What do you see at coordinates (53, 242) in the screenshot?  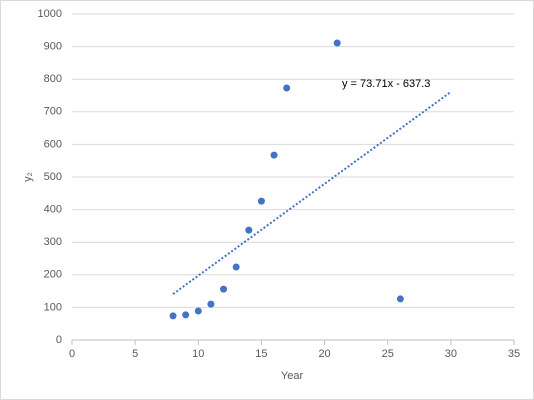 I see `y-tick-label: 300` at bounding box center [53, 242].